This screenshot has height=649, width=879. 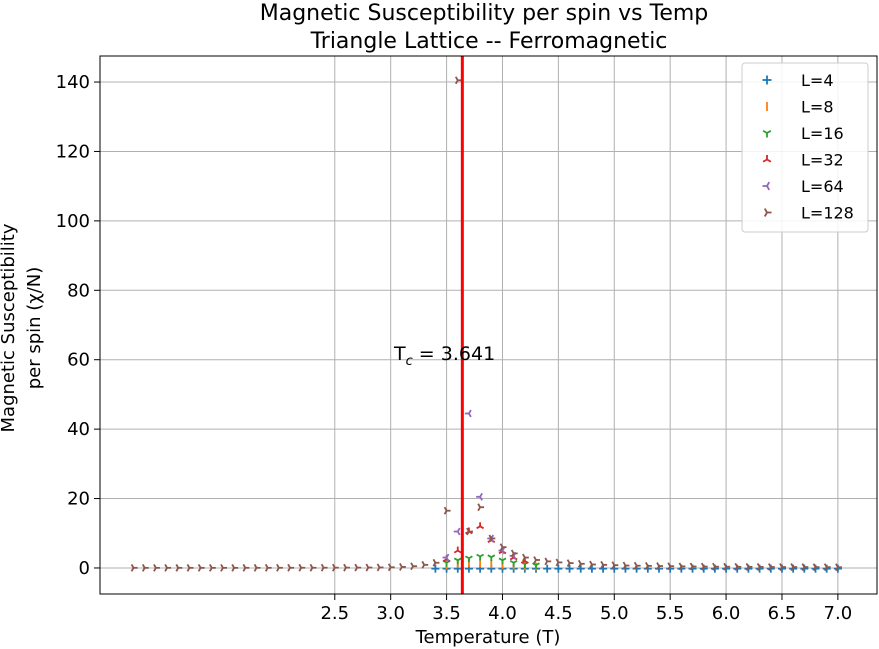 I want to click on y-tick-label: 60, so click(x=78, y=360).